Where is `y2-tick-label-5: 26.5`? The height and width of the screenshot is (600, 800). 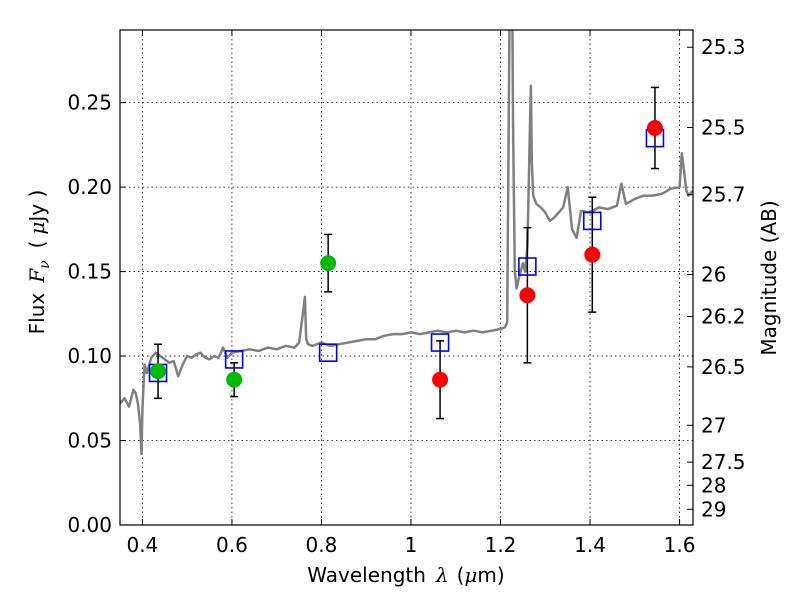 y2-tick-label-5: 26.5 is located at coordinates (723, 367).